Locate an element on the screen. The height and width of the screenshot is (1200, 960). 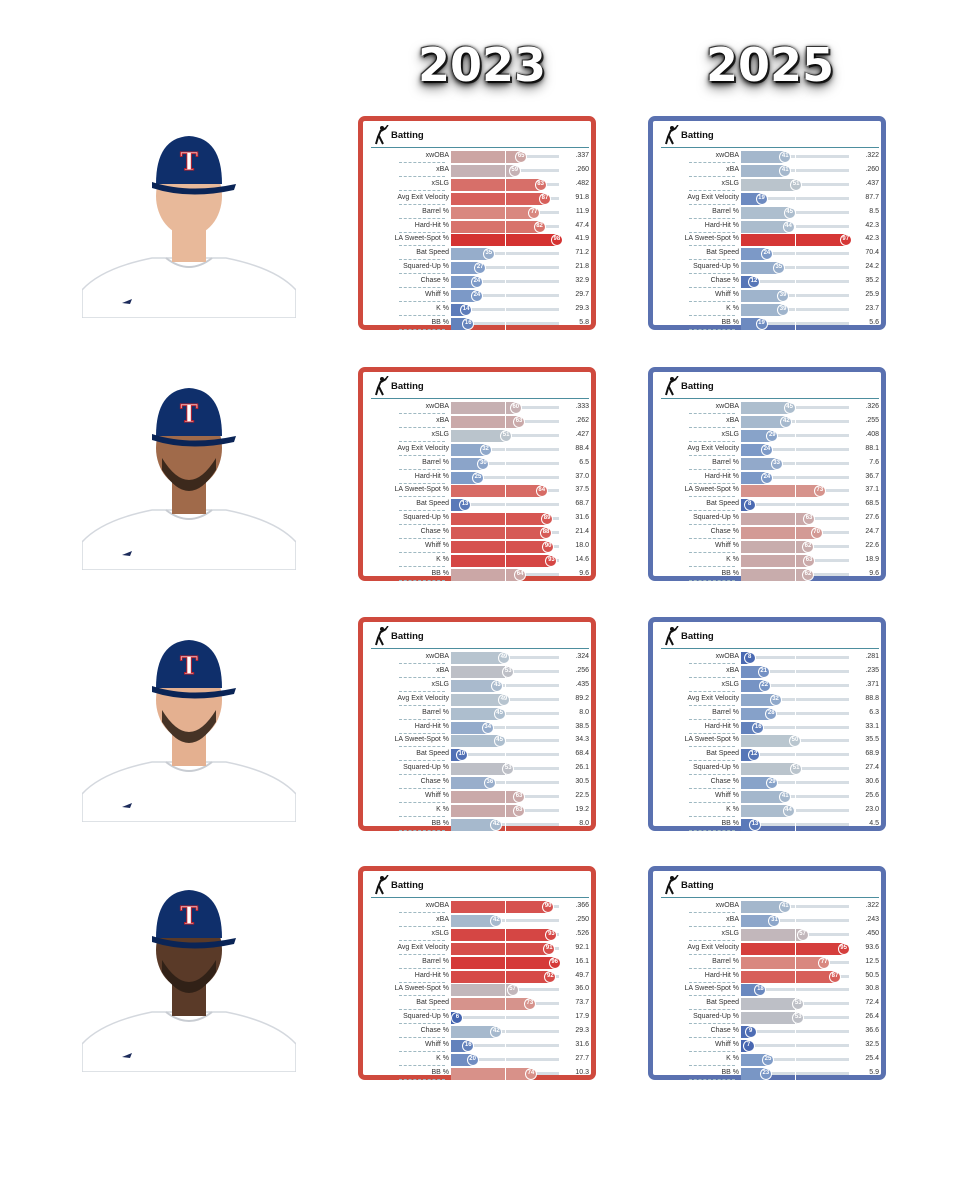
percentile-circle: 73 is located at coordinates (529, 1004).